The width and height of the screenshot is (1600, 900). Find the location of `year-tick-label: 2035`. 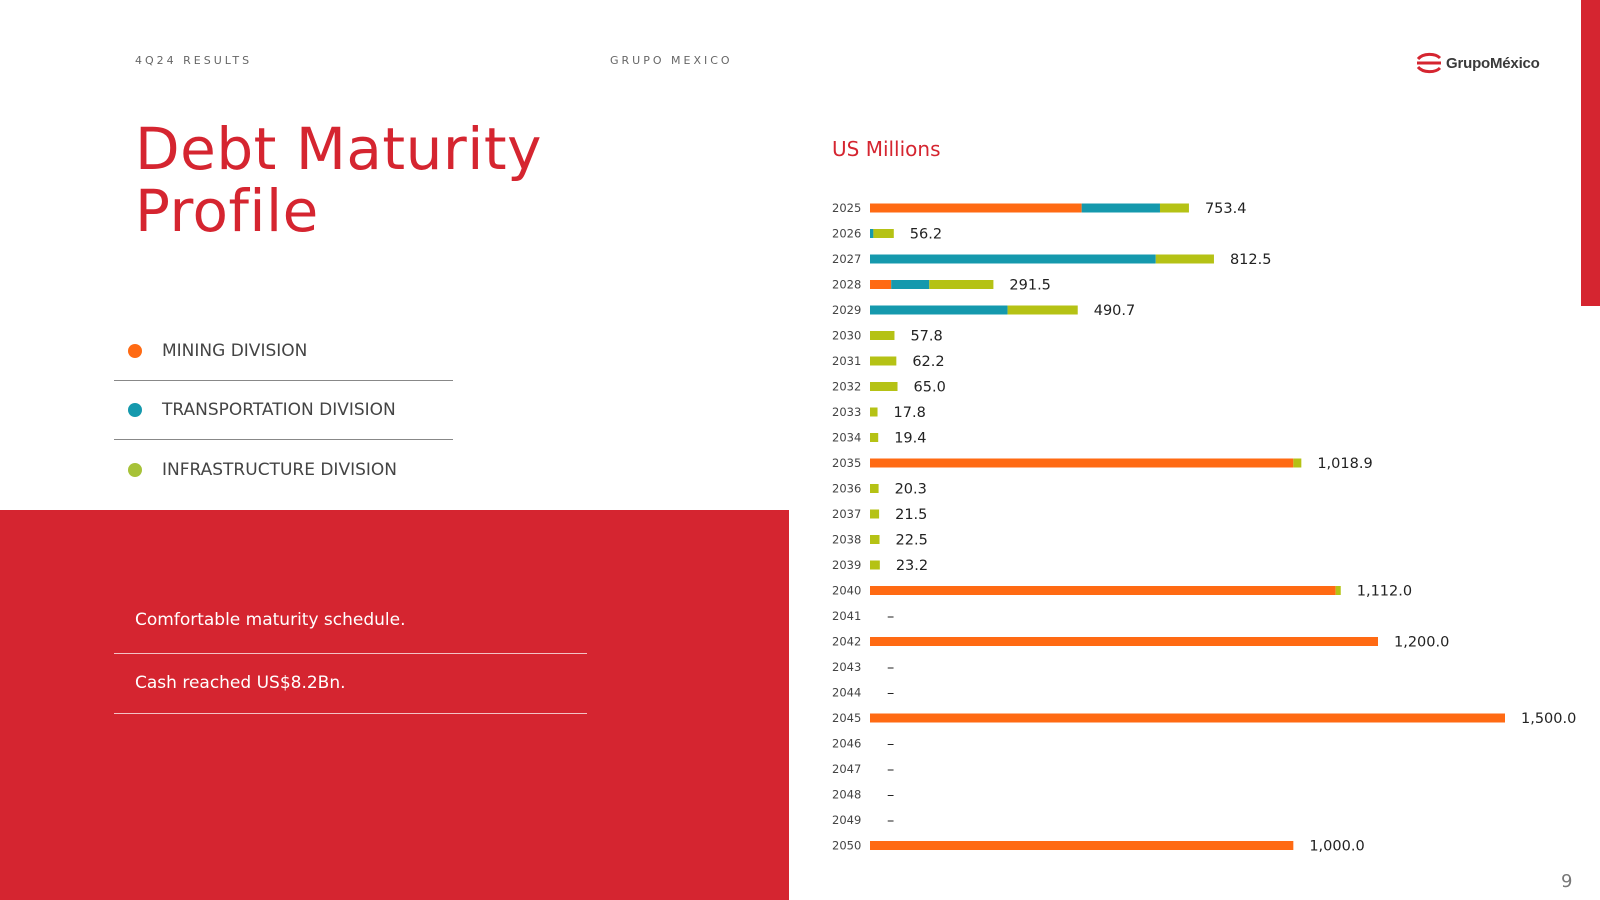

year-tick-label: 2035 is located at coordinates (846, 463).